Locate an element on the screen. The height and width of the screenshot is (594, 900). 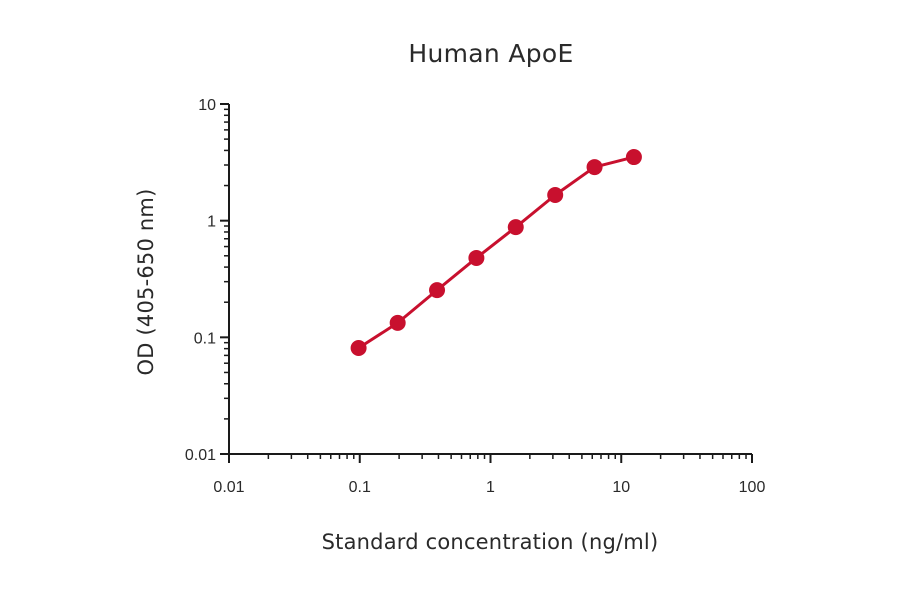
data-series is located at coordinates (496, 253).